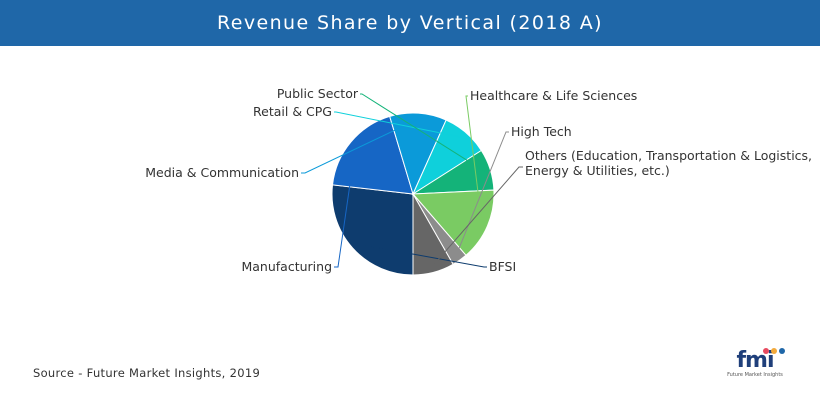 The width and height of the screenshot is (820, 400). I want to click on chart-title: Revenue Share by Vertical (2018 A), so click(410, 23).